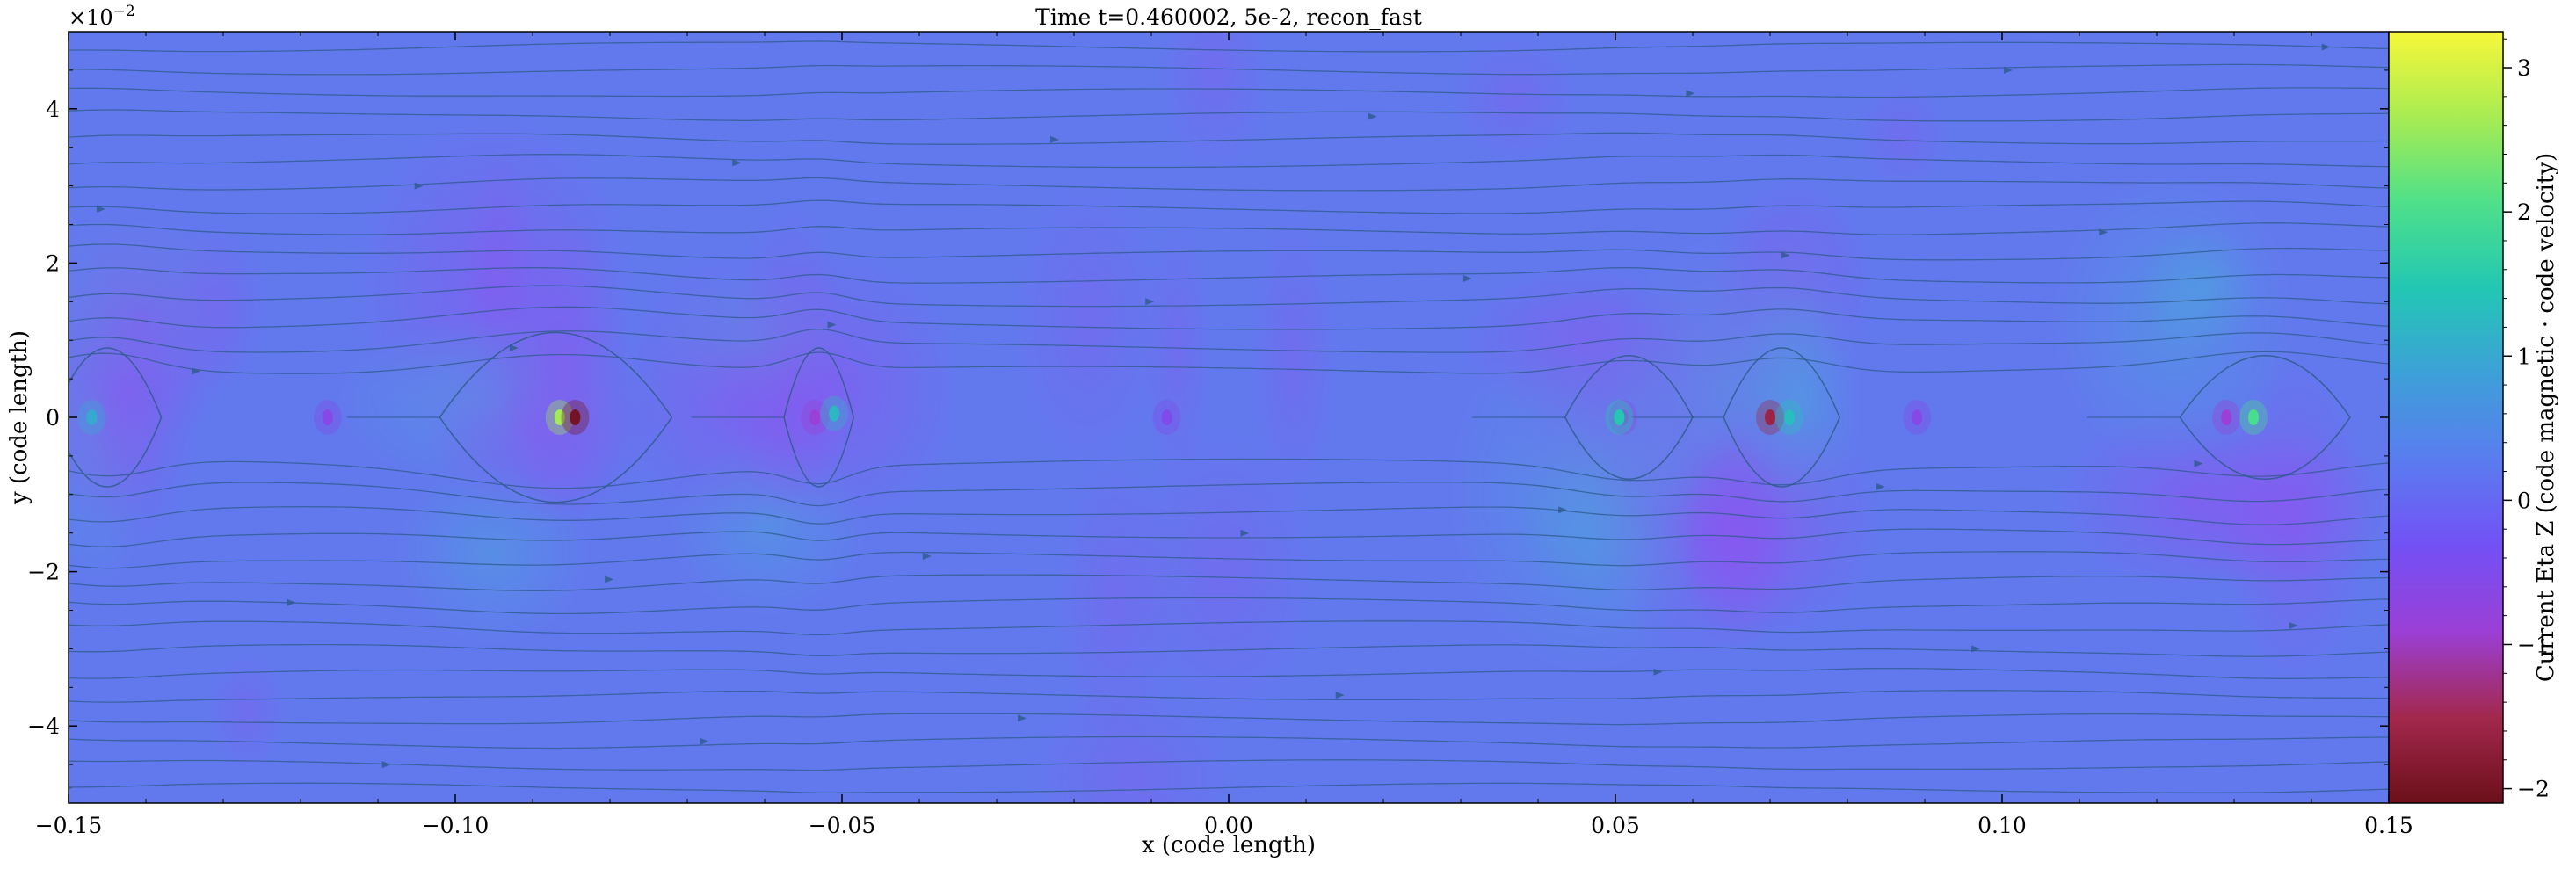 This screenshot has width=2576, height=869. What do you see at coordinates (1228, 17) in the screenshot?
I see `chart-title: Time t=0.460002, 5e-2, recon_fast` at bounding box center [1228, 17].